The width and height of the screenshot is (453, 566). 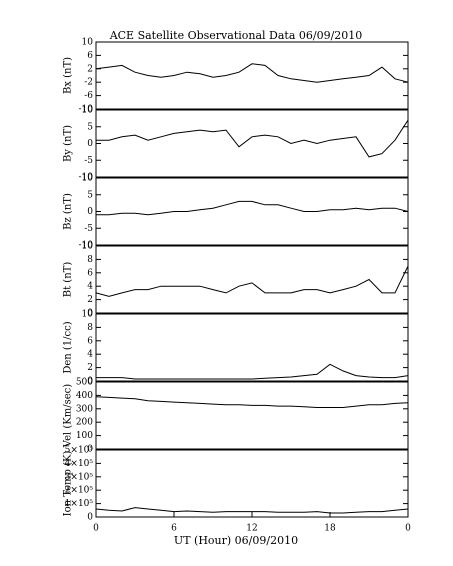 I want to click on y-axis-label: Bz (nT), so click(x=68, y=211).